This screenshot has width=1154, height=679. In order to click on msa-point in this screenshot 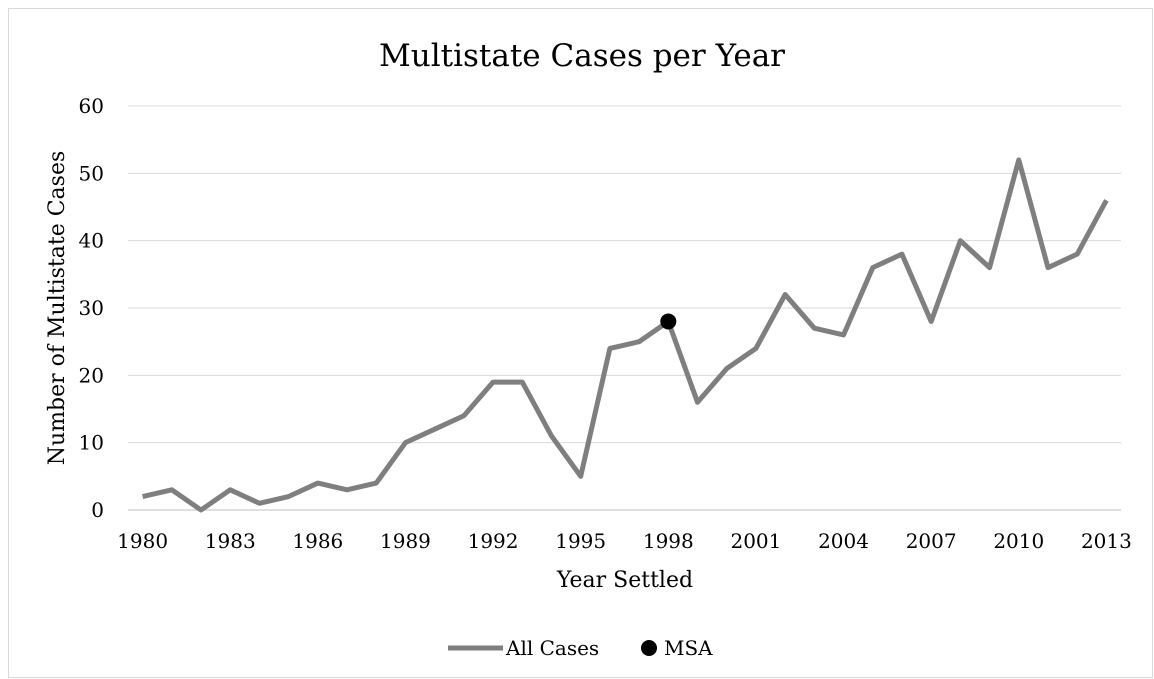, I will do `click(668, 321)`.